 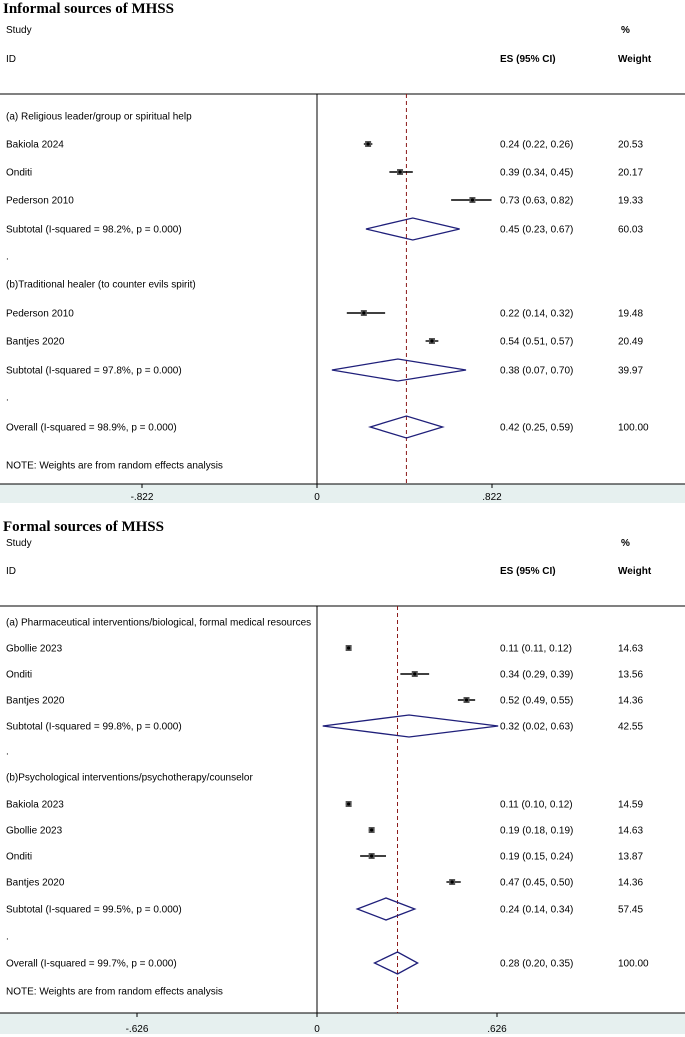 What do you see at coordinates (630, 857) in the screenshot?
I see `study-weight: 13.87` at bounding box center [630, 857].